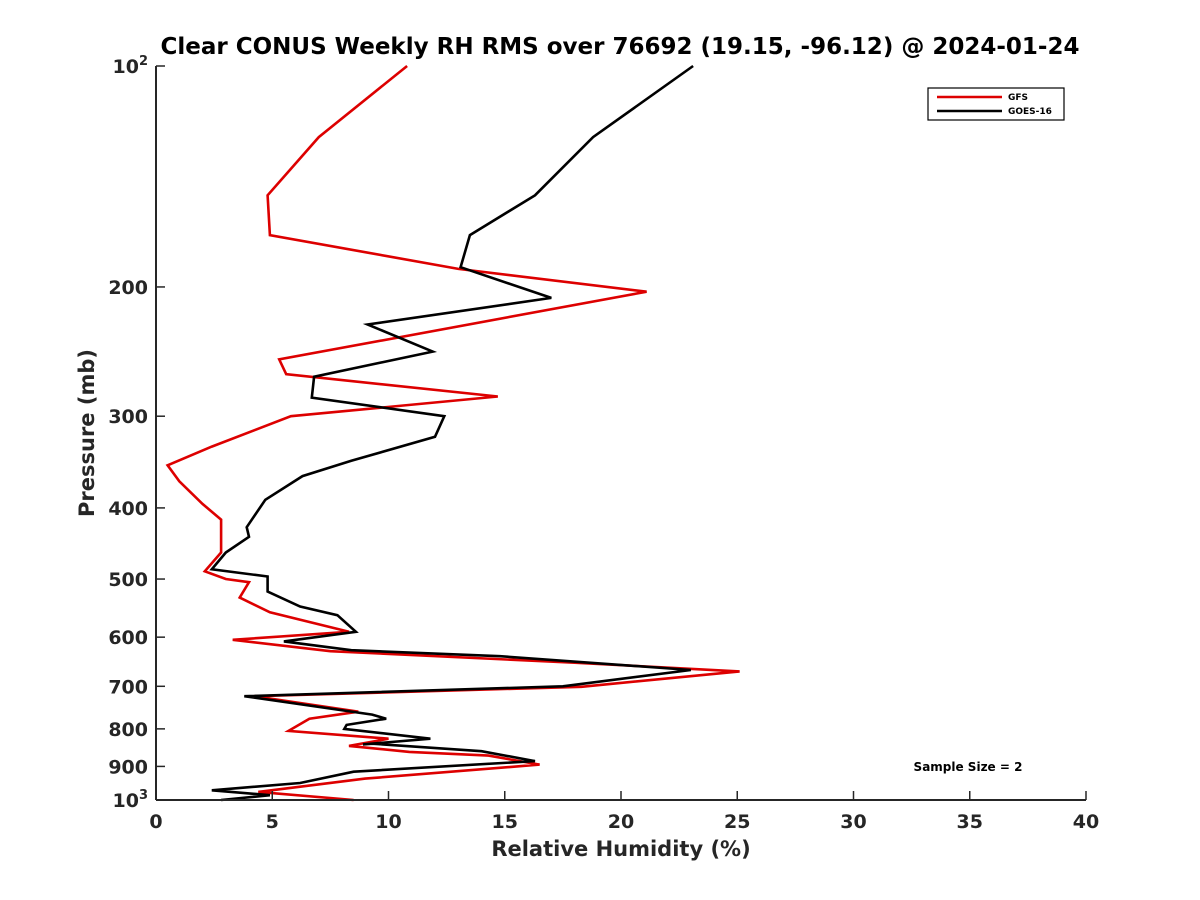 The height and width of the screenshot is (900, 1200). I want to click on sample-size-annotation: Sample Size = 2, so click(968, 767).